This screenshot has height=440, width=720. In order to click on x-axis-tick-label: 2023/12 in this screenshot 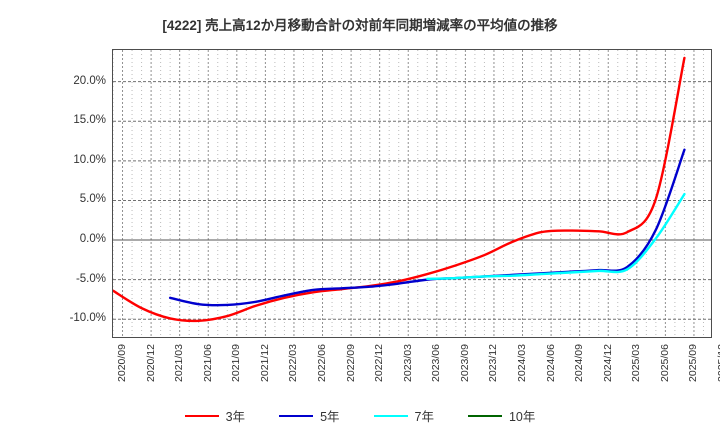, I will do `click(493, 363)`.